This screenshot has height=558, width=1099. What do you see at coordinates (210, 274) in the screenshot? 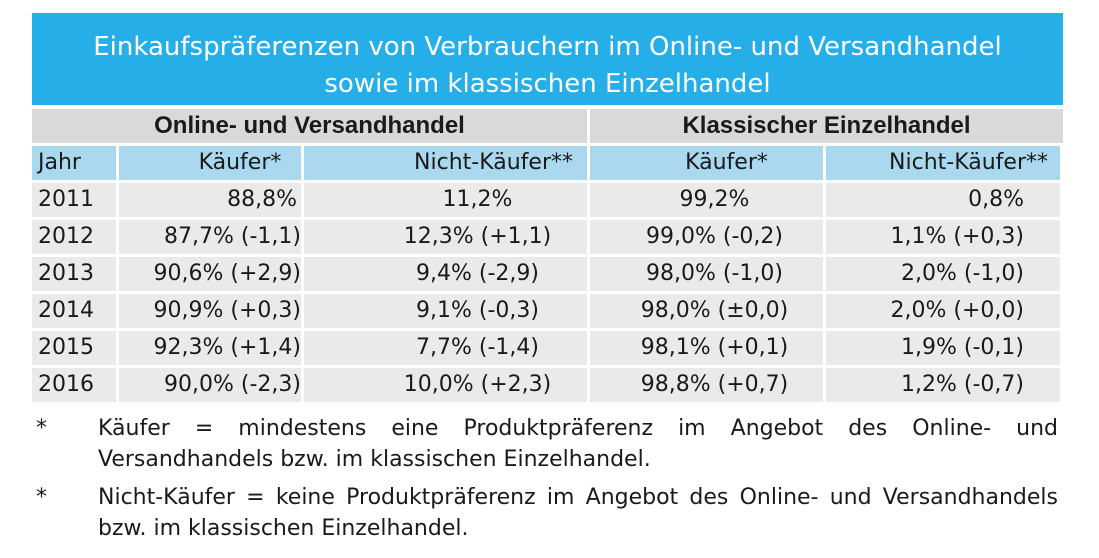
I see `cell-online-buyers: 90,6% (+2,9)` at bounding box center [210, 274].